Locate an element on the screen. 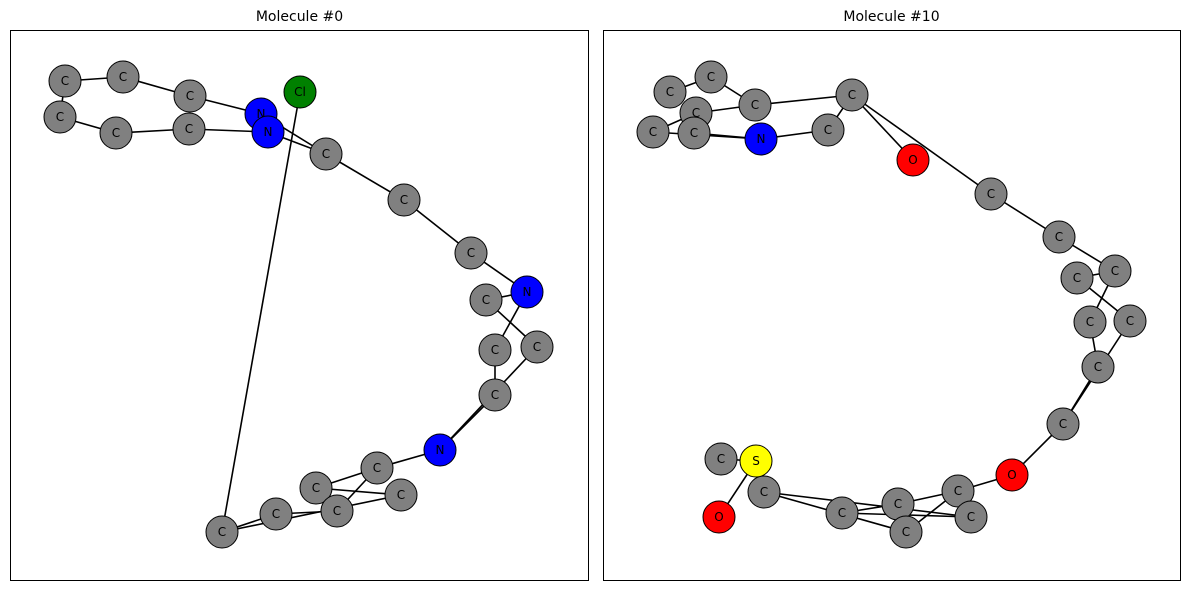 The width and height of the screenshot is (1190, 590). atom-0-10: C is located at coordinates (471, 253).